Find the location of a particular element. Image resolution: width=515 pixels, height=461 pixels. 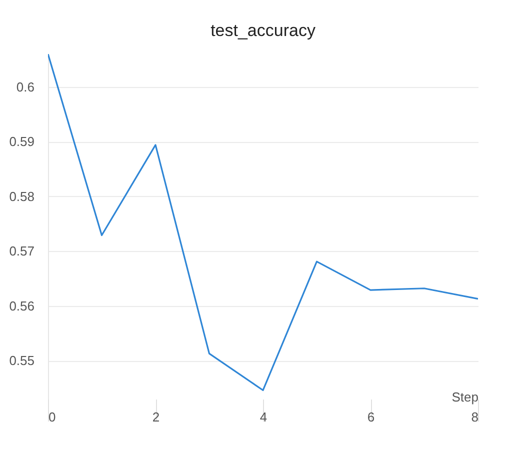

y-tick-label: 0.6 is located at coordinates (25, 86).